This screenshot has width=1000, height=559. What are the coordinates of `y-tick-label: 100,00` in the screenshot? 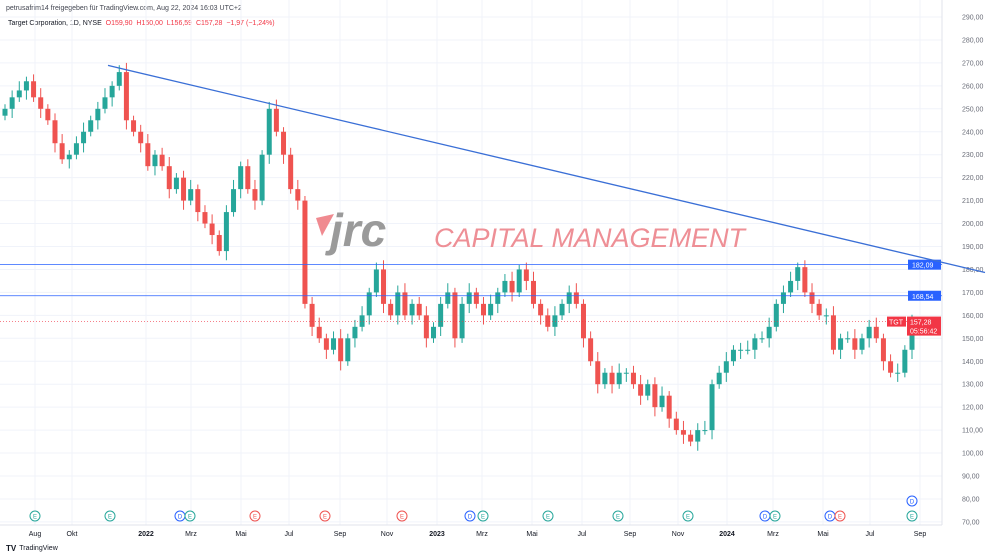 It's located at (973, 454).